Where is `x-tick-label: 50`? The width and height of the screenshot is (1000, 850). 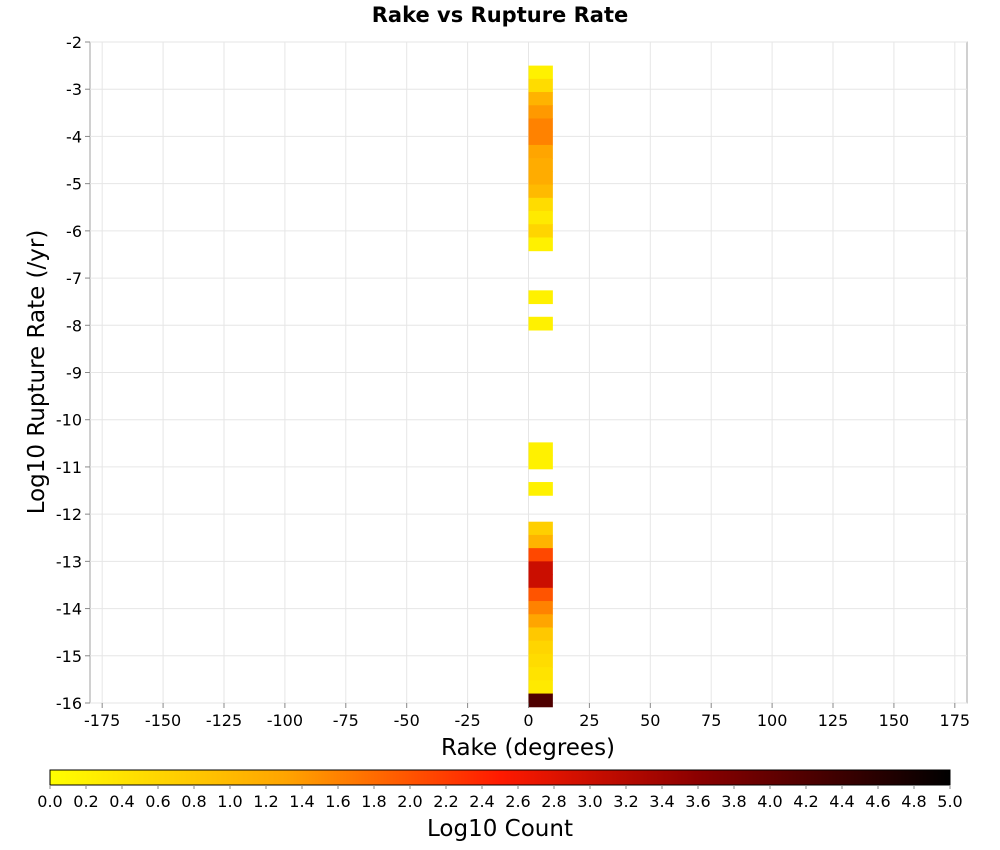 x-tick-label: 50 is located at coordinates (650, 720).